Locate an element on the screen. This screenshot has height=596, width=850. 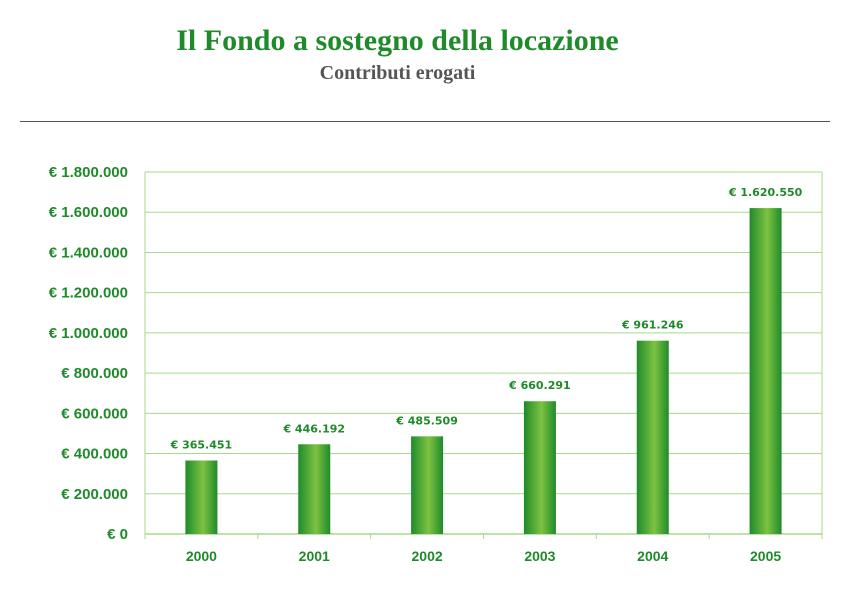
title-divider is located at coordinates (425, 121).